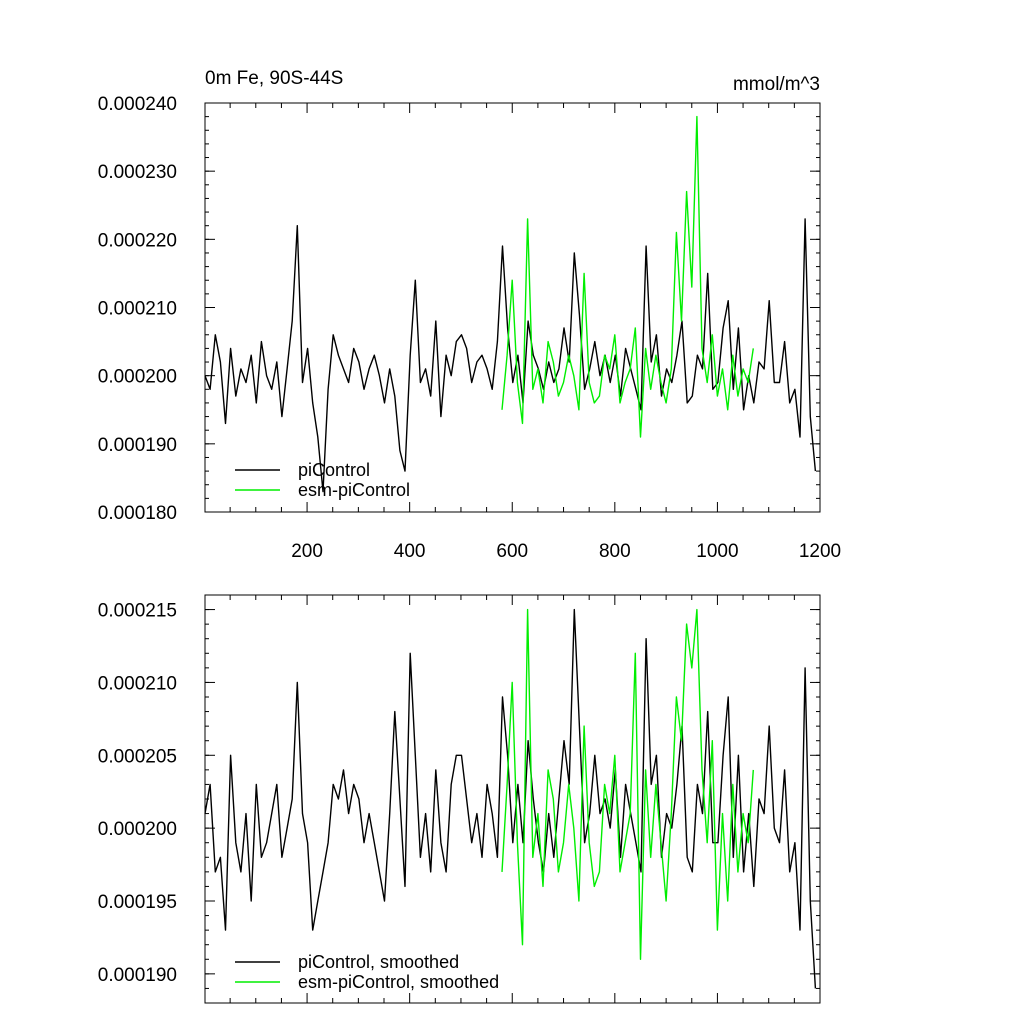 This screenshot has width=1024, height=1024. What do you see at coordinates (137, 902) in the screenshot?
I see `y-tick-label: 0.000195` at bounding box center [137, 902].